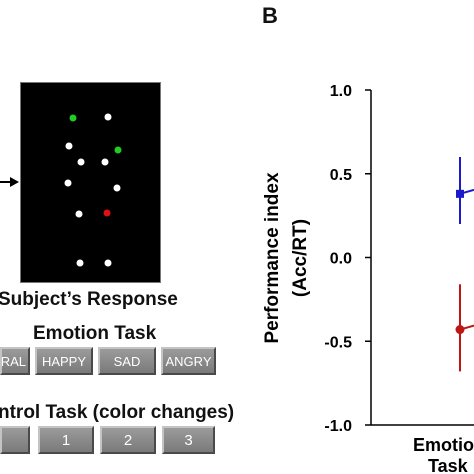 This screenshot has width=474, height=474. Describe the element at coordinates (14, 182) in the screenshot. I see `arrow-head-icon` at that location.